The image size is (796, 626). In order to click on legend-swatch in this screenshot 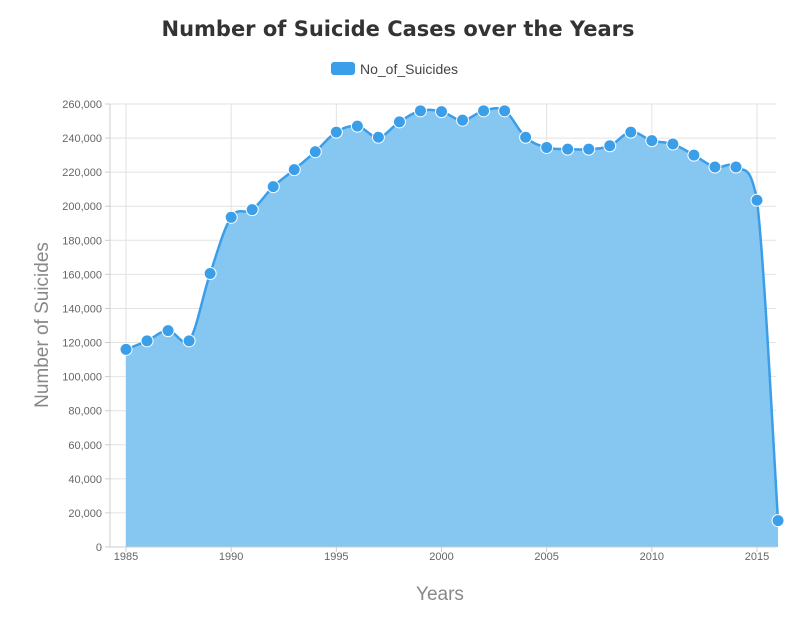, I will do `click(343, 68)`.